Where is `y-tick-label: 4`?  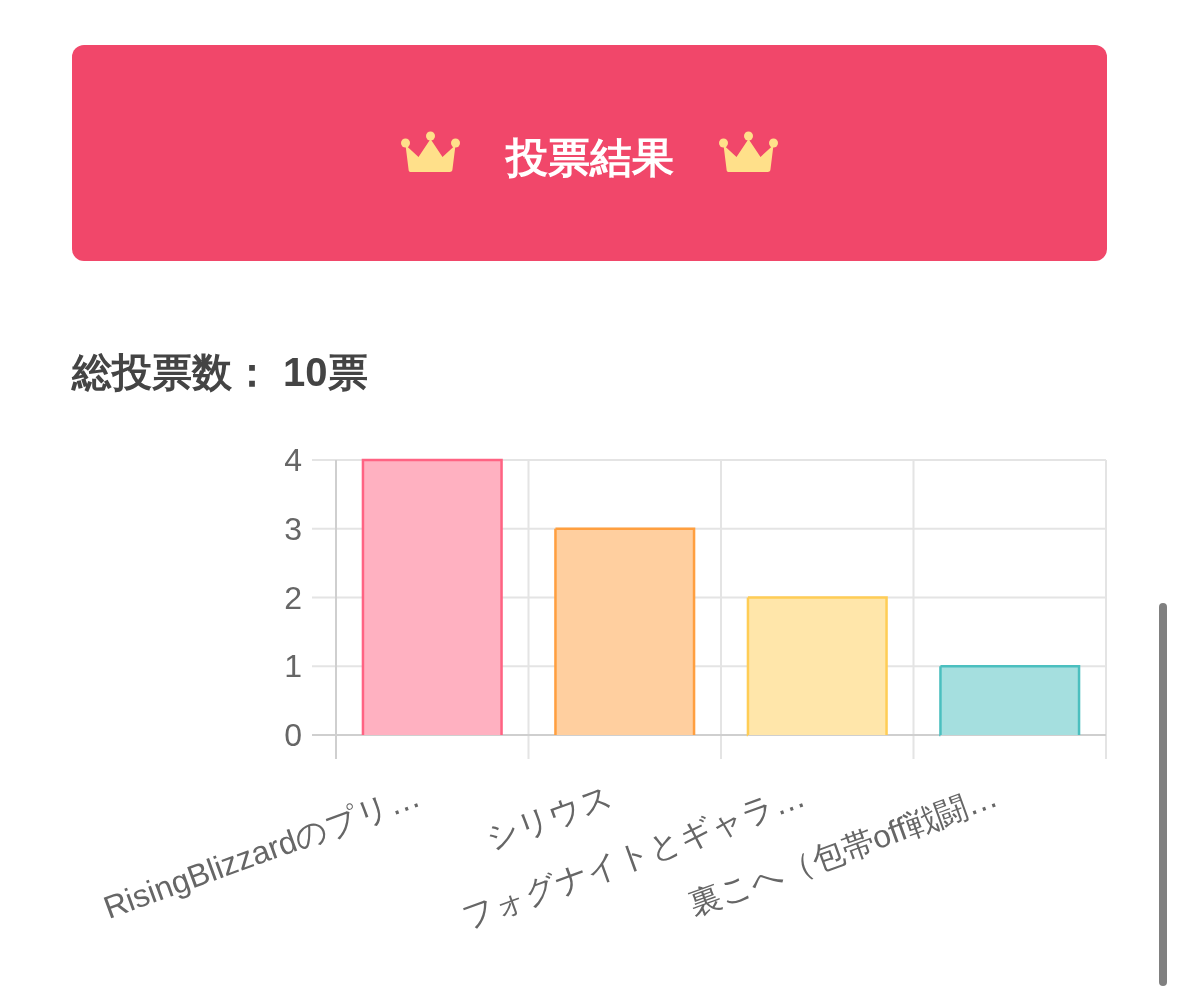
y-tick-label: 4 is located at coordinates (293, 460).